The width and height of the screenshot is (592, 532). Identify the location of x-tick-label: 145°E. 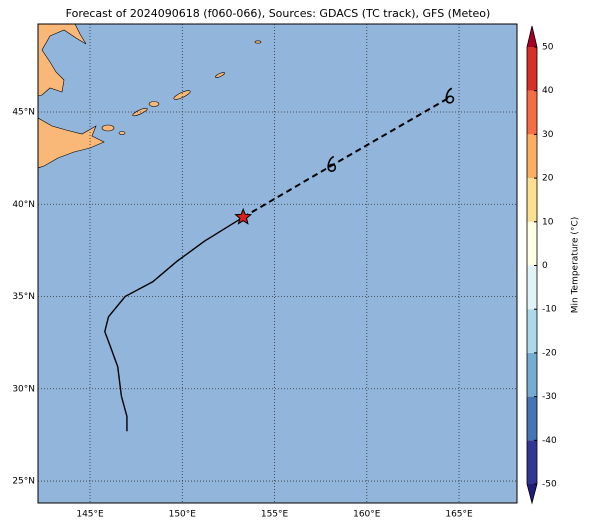
(90, 515).